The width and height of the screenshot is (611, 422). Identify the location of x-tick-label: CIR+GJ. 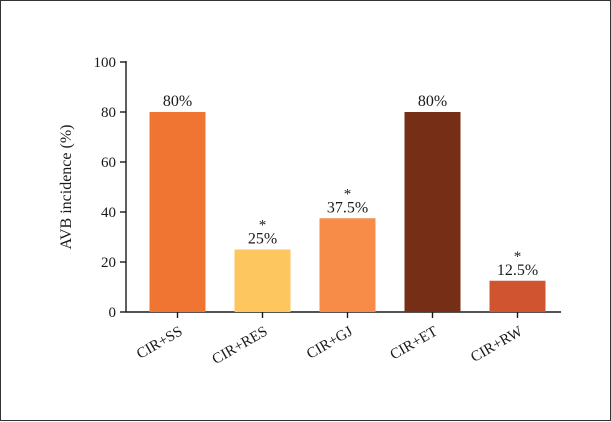
(330, 343).